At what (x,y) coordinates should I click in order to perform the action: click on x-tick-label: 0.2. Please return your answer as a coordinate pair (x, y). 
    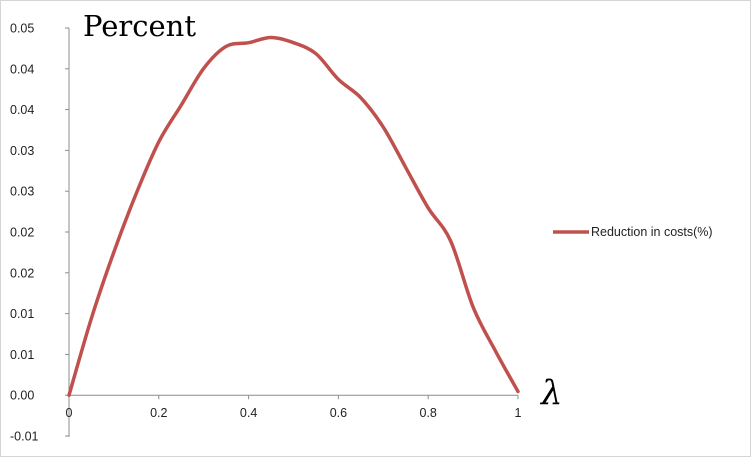
    Looking at the image, I should click on (158, 413).